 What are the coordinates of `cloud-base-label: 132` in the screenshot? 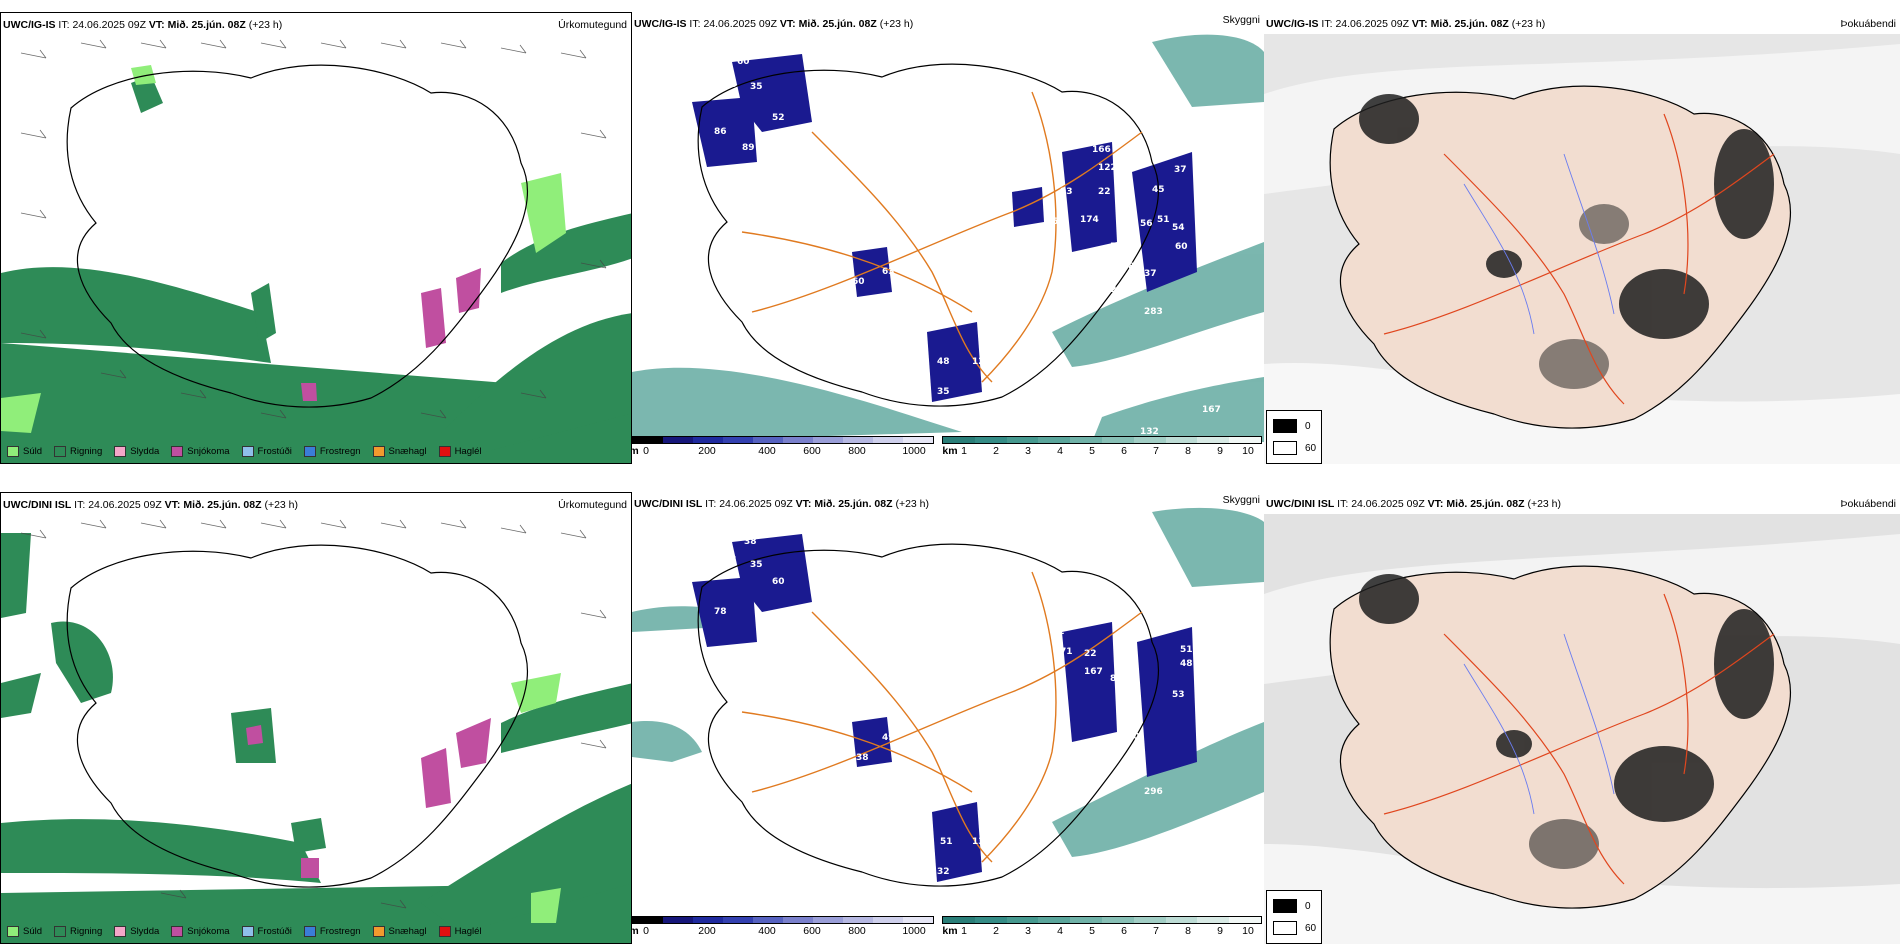 It's located at (1149, 432).